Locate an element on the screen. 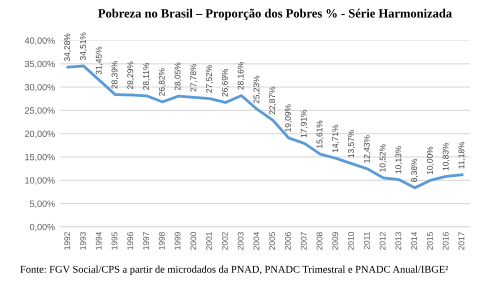  x-tick-label: 2006 is located at coordinates (287, 241).